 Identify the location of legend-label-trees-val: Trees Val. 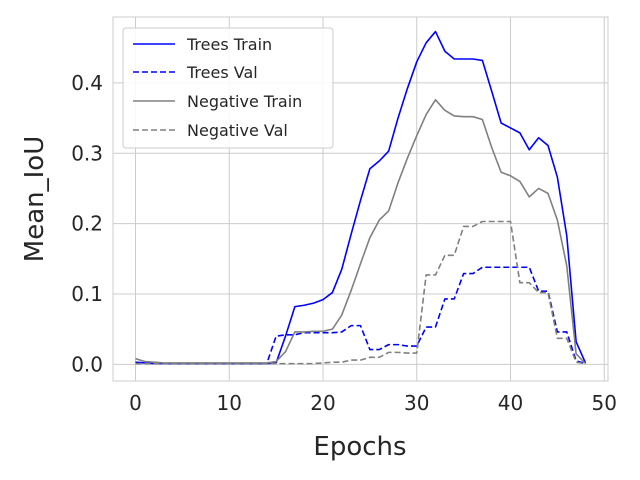
(222, 72).